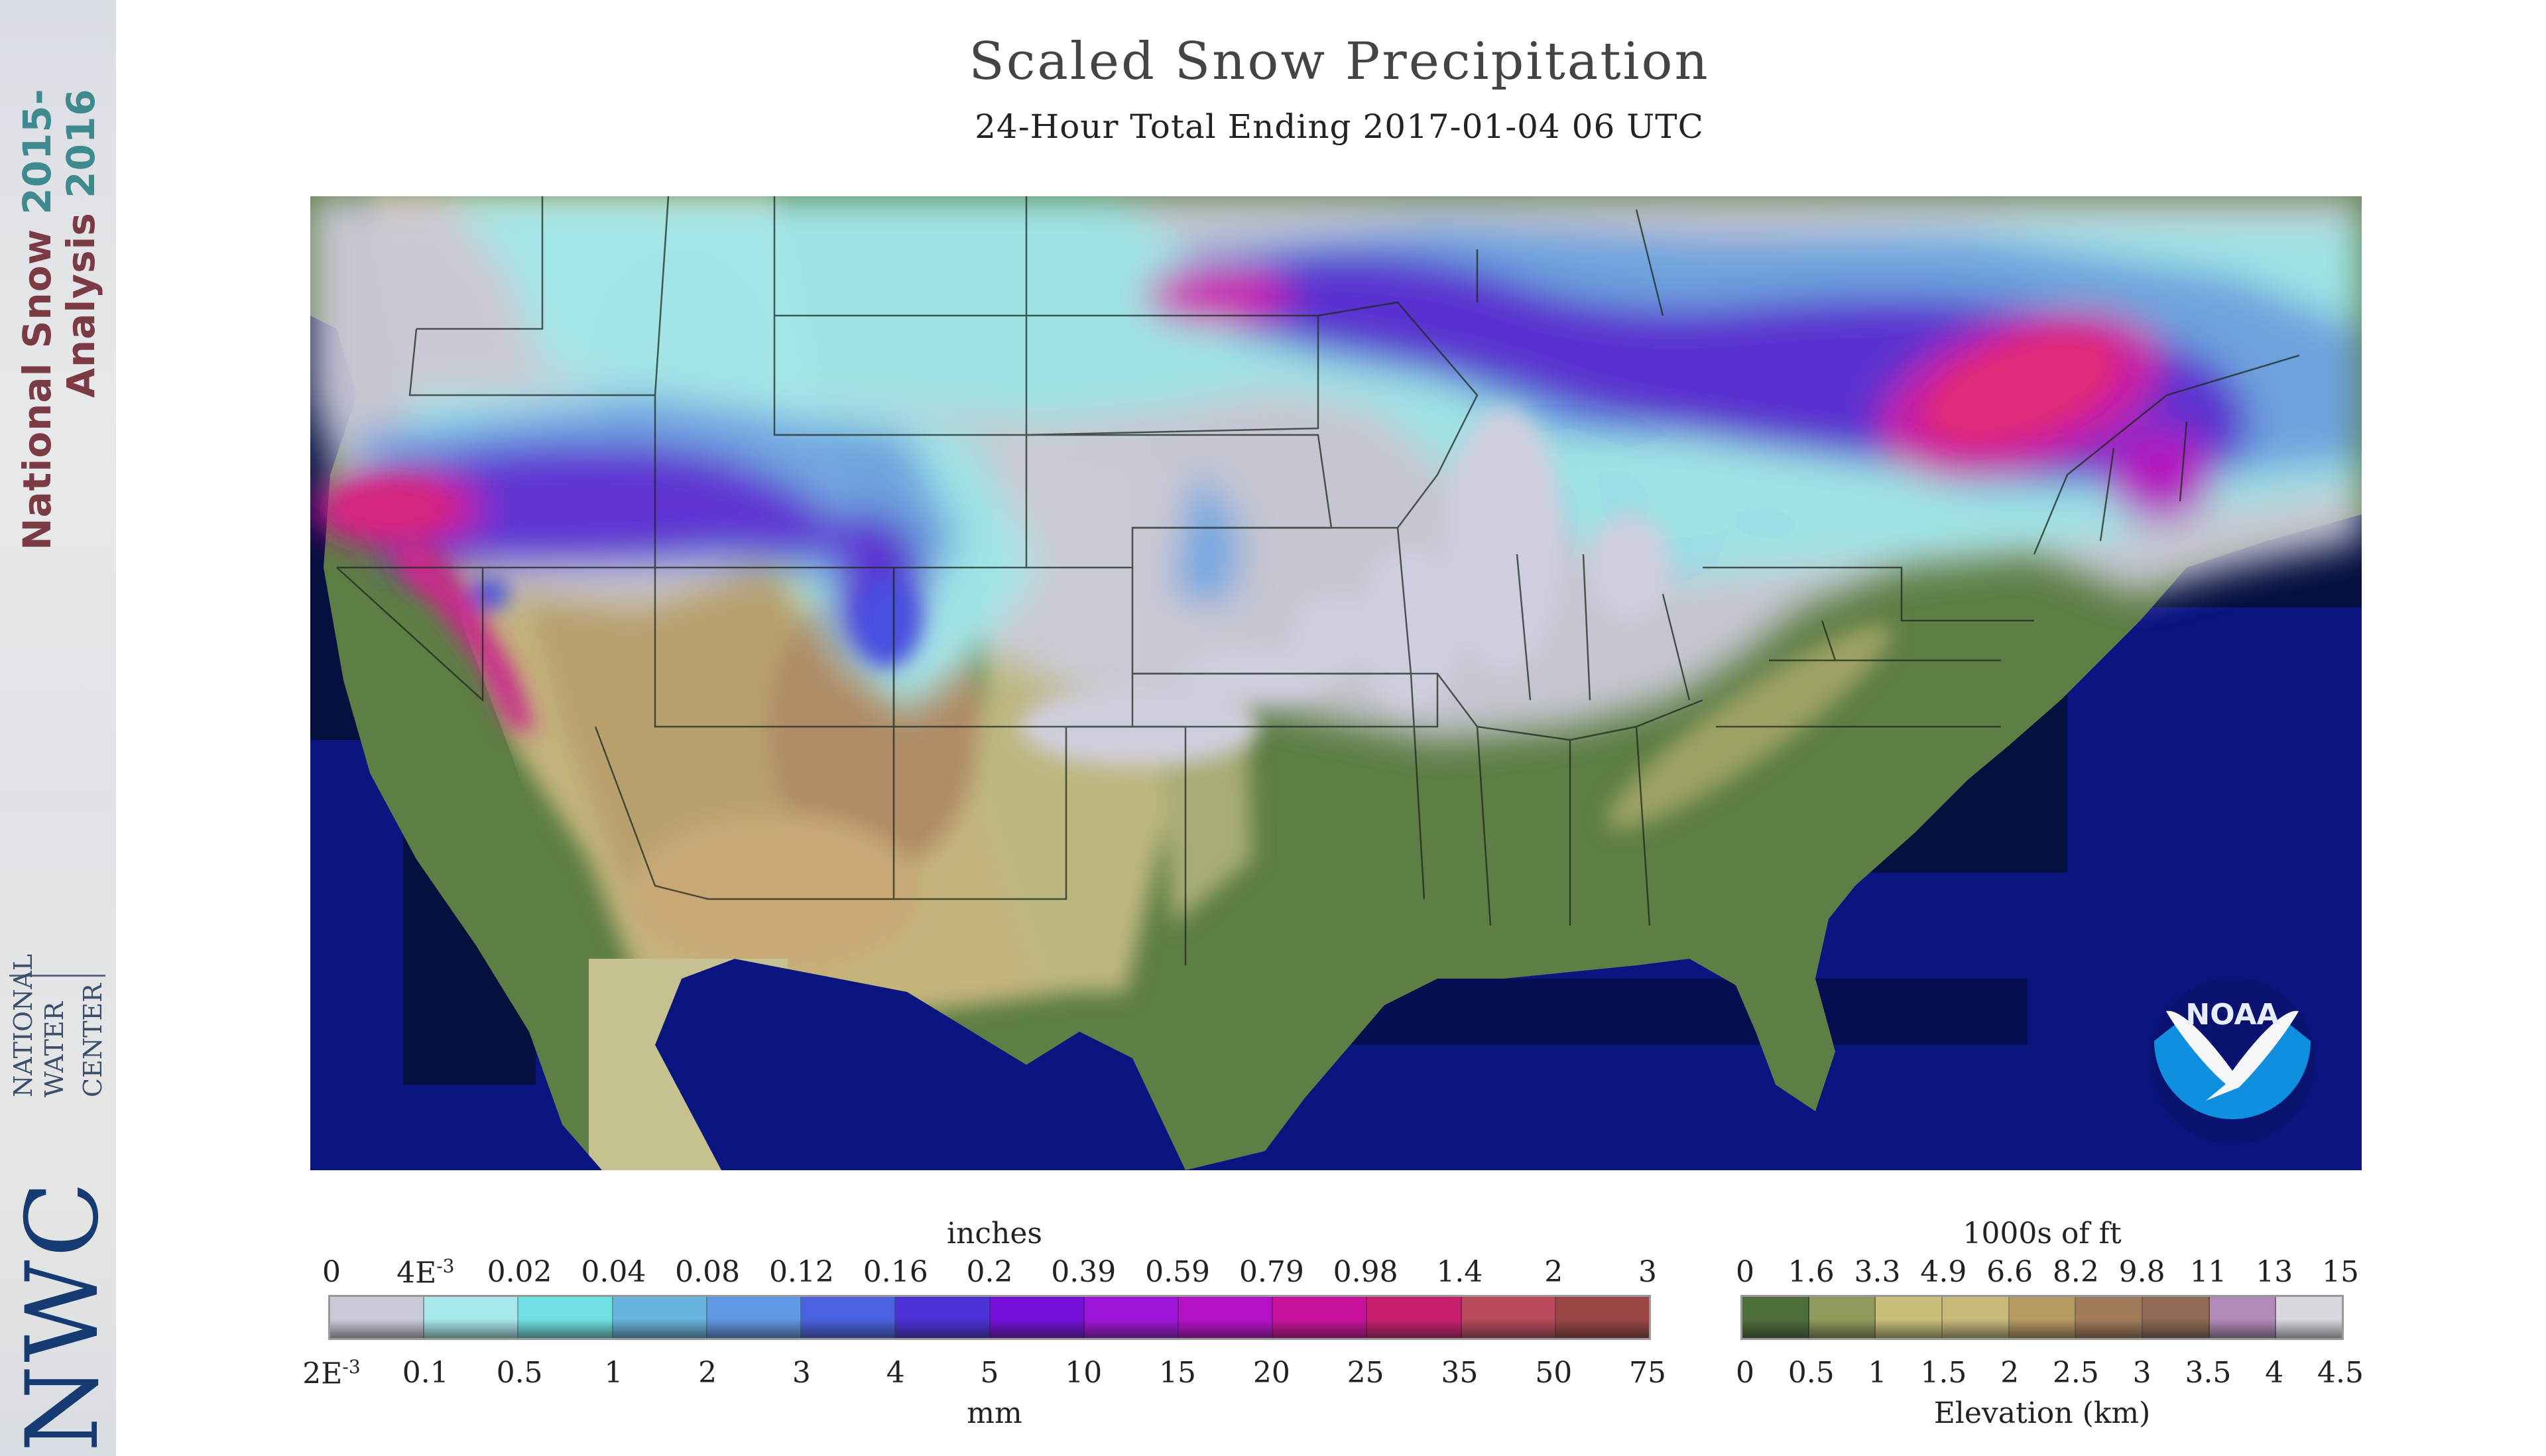 This screenshot has width=2546, height=1456. I want to click on tick-label: 11, so click(2208, 1272).